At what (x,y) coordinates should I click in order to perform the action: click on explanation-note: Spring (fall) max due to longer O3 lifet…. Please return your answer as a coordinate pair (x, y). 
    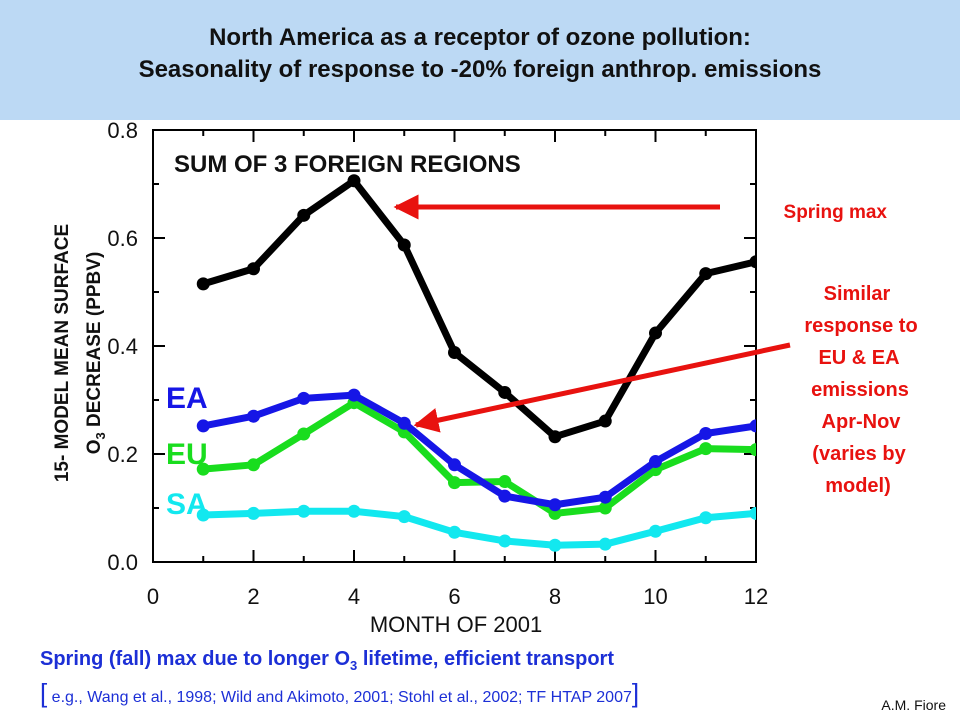
    Looking at the image, I should click on (327, 660).